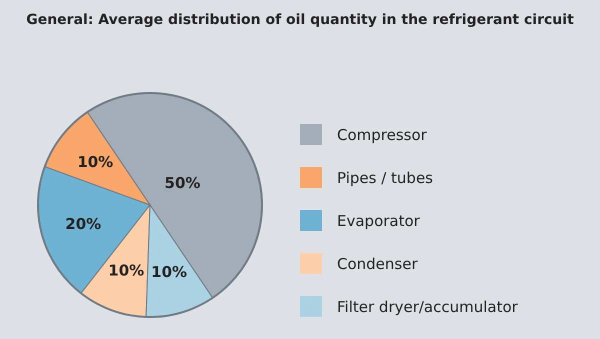 The image size is (600, 339). Describe the element at coordinates (300, 20) in the screenshot. I see `chart-title: General: Average distribution of oil quantity in the refrigerant circuit` at that location.